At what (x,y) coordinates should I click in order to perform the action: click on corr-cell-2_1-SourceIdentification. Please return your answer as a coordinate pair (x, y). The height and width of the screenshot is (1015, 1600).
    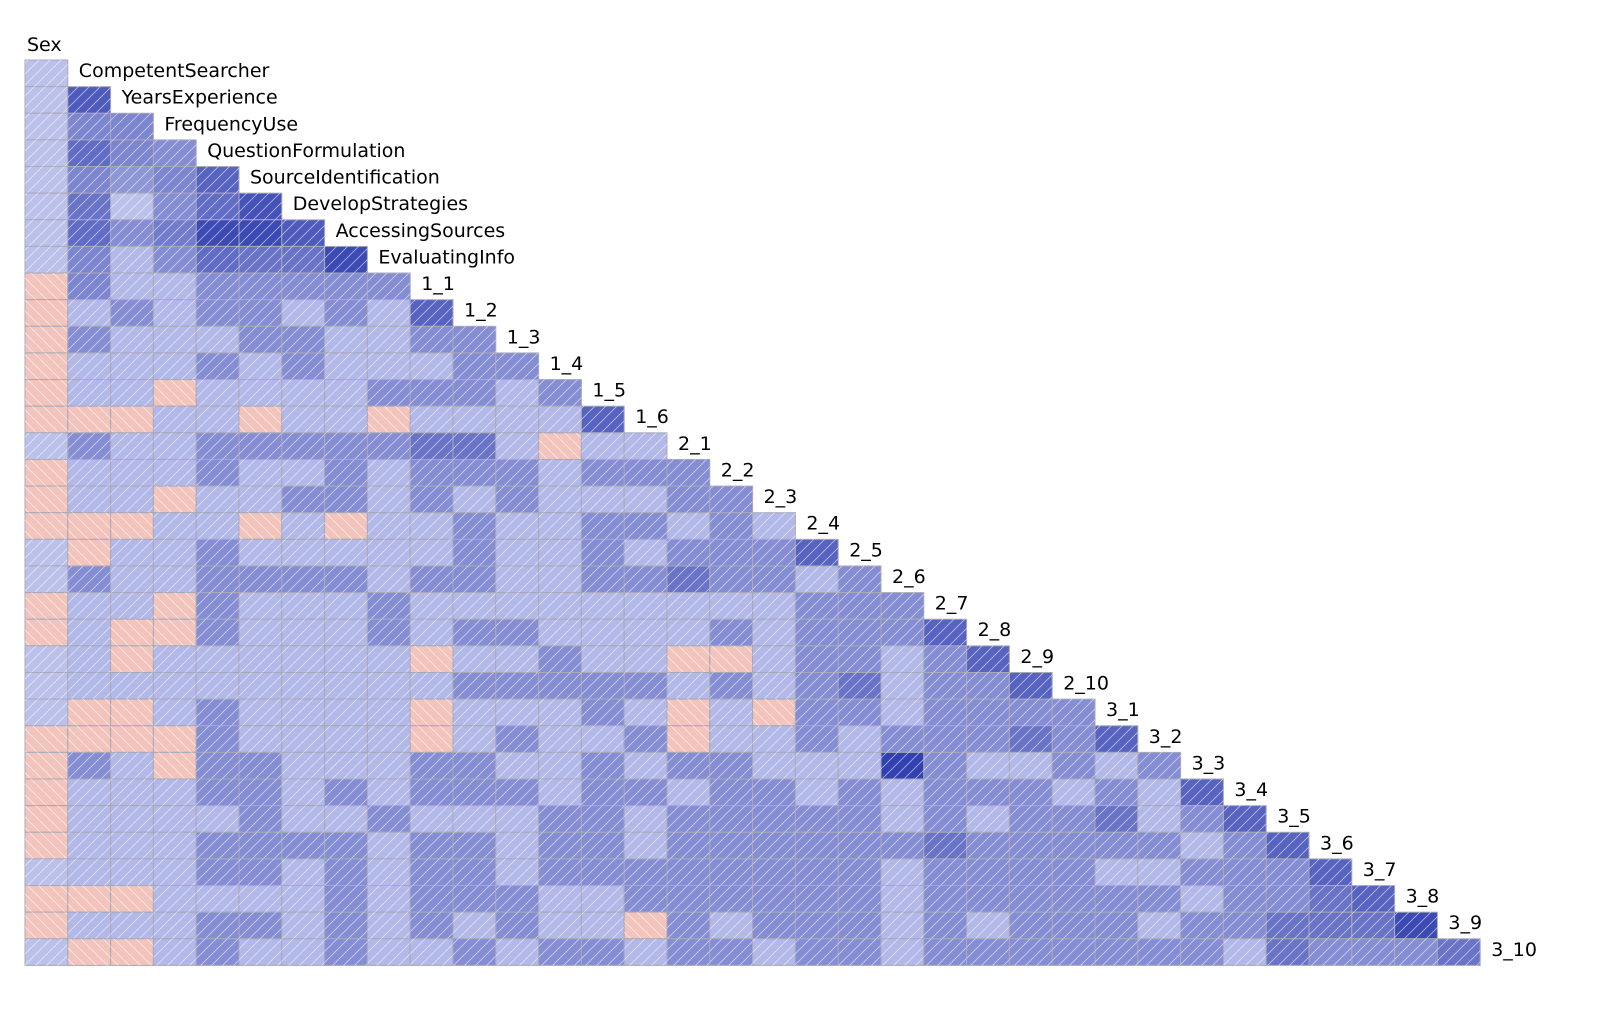
    Looking at the image, I should click on (260, 446).